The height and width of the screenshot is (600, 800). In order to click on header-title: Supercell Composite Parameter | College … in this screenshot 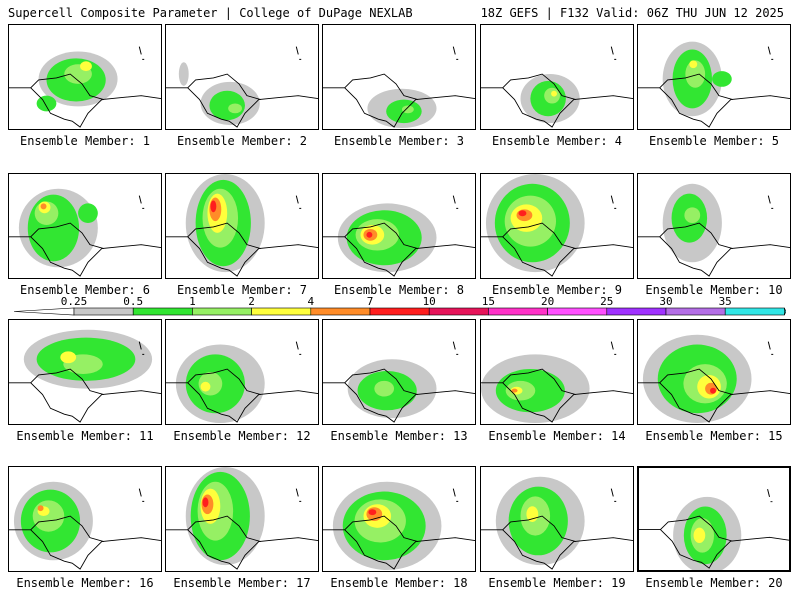, I will do `click(210, 13)`.